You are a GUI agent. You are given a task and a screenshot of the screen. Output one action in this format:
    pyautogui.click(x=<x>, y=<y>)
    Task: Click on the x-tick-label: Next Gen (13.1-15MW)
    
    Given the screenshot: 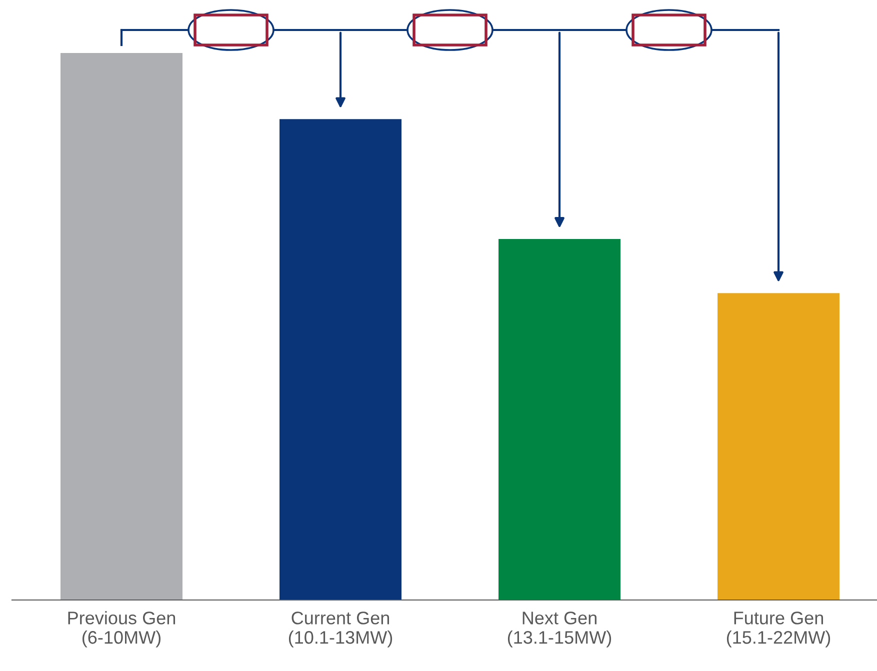 What is the action you would take?
    pyautogui.click(x=560, y=630)
    